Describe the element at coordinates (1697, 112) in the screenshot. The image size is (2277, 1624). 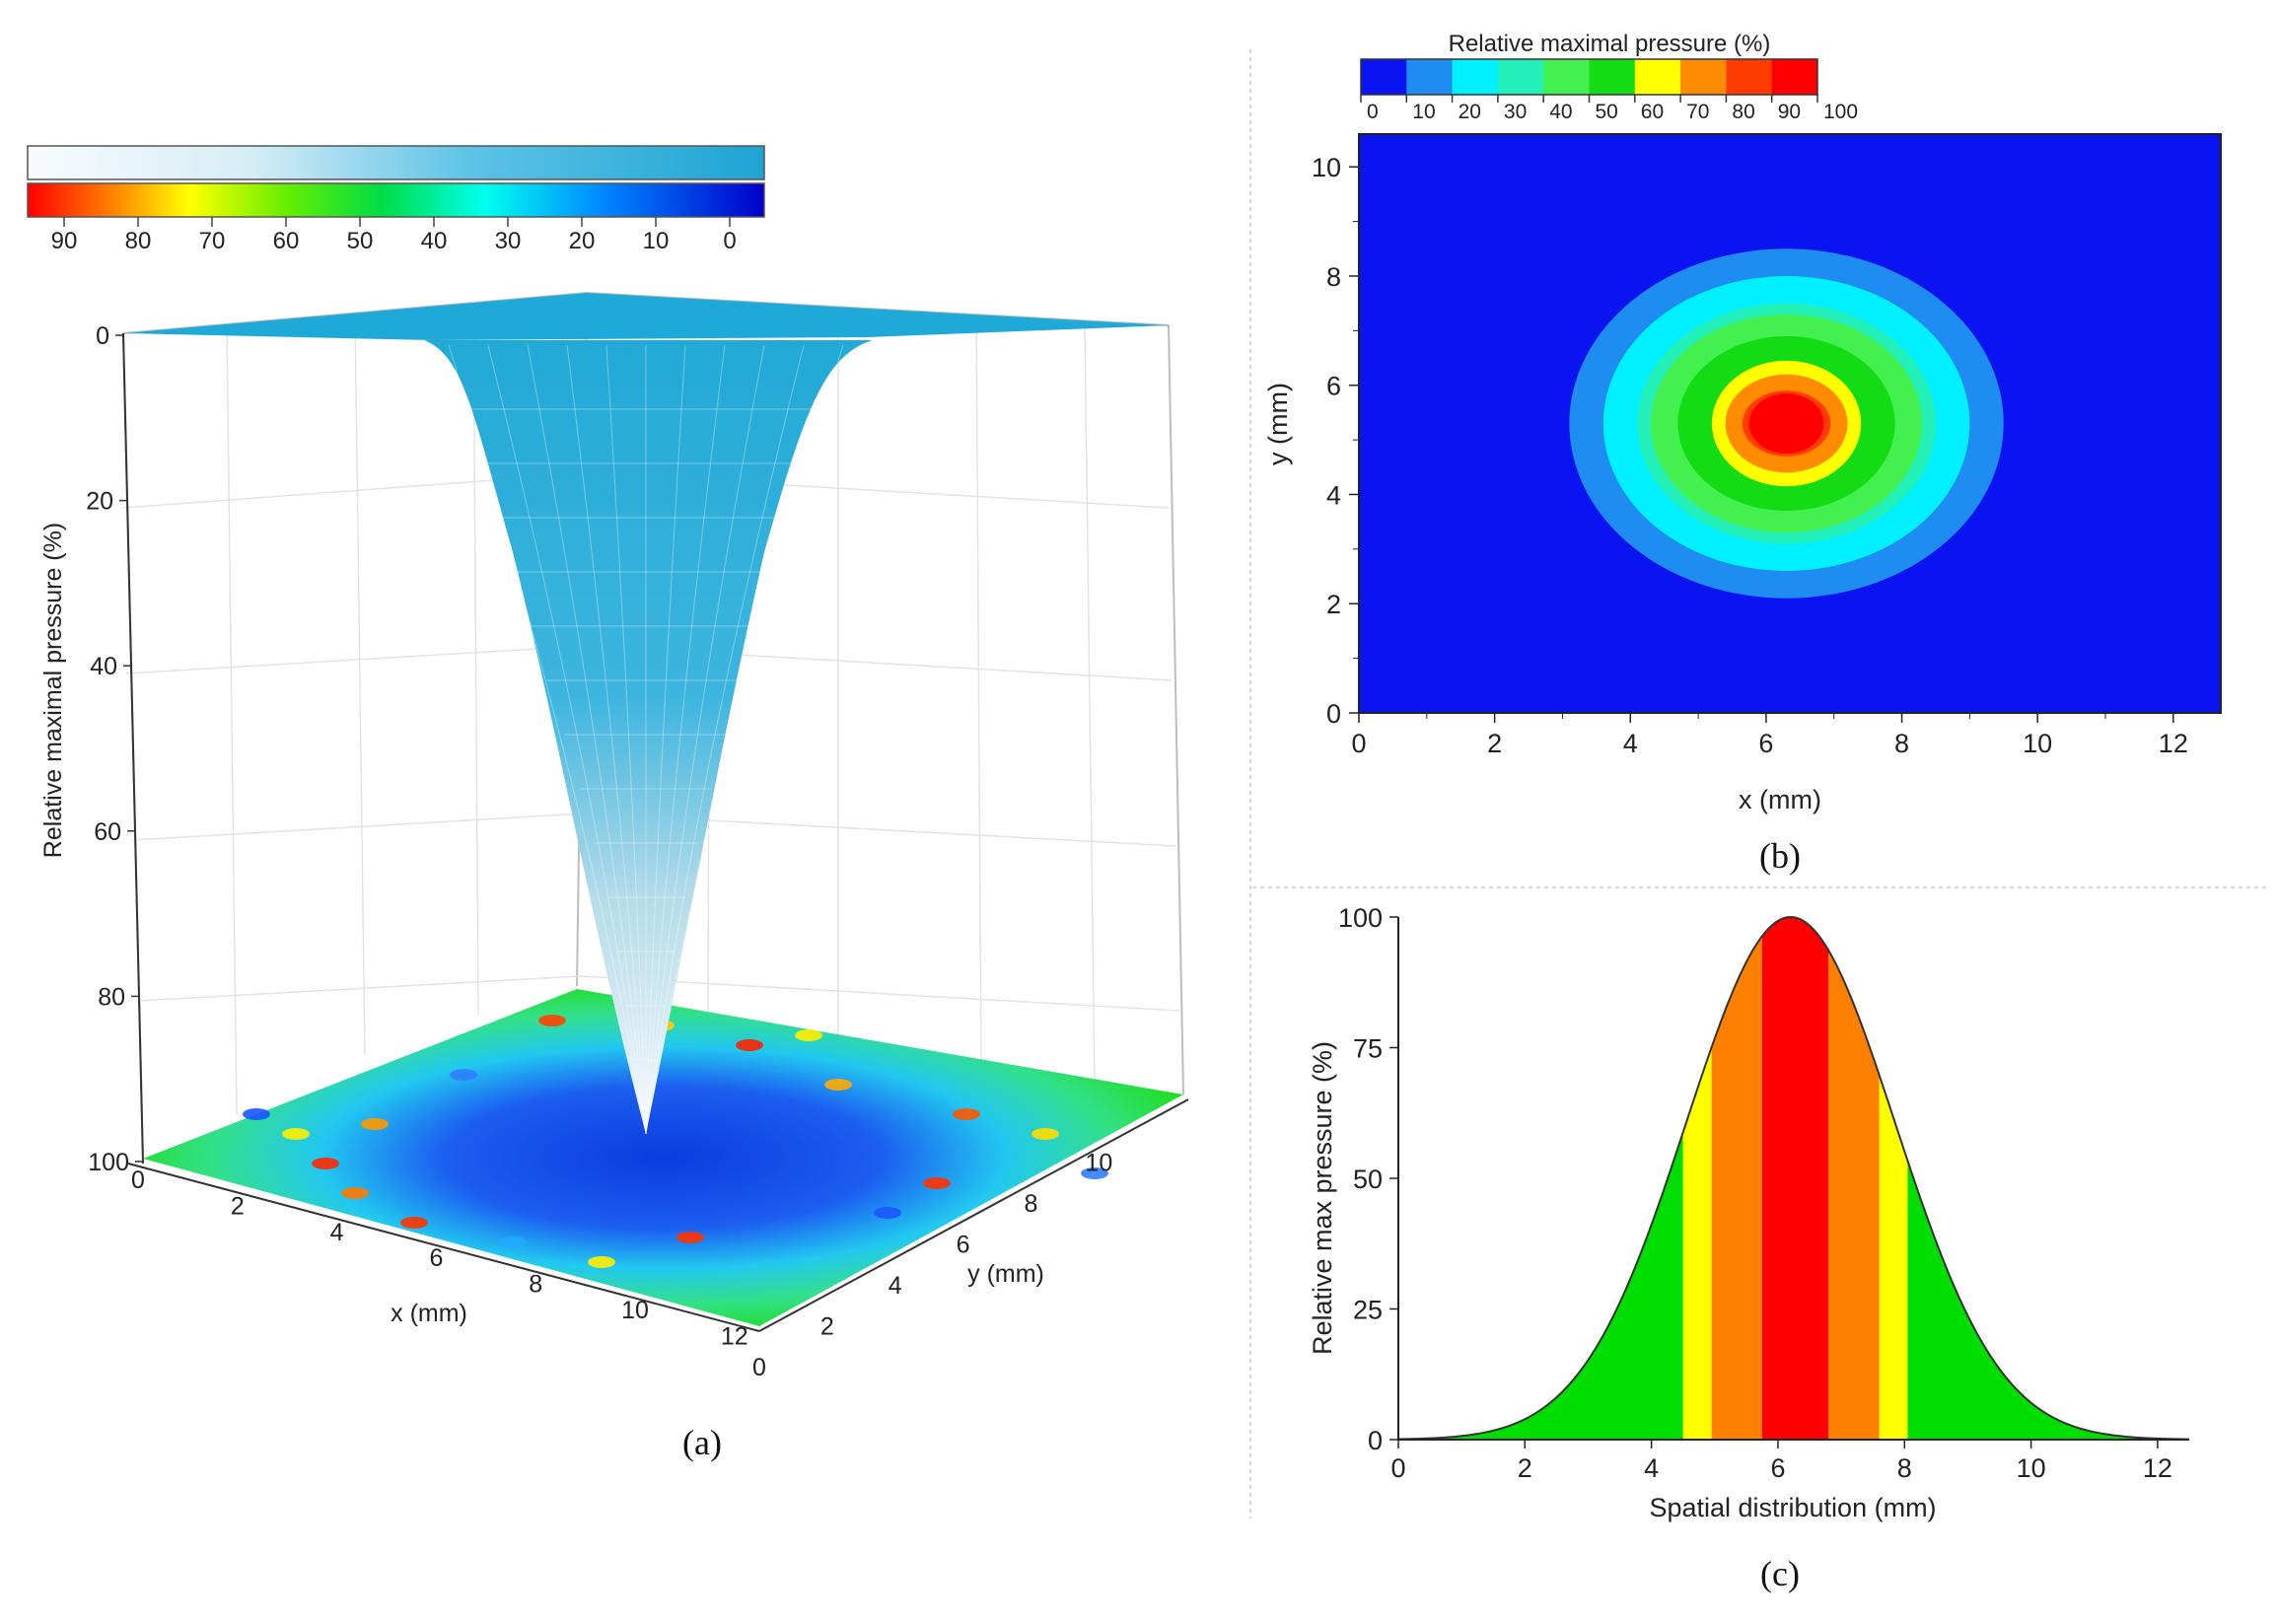
I see `colorbar-b-tick-label: 70` at that location.